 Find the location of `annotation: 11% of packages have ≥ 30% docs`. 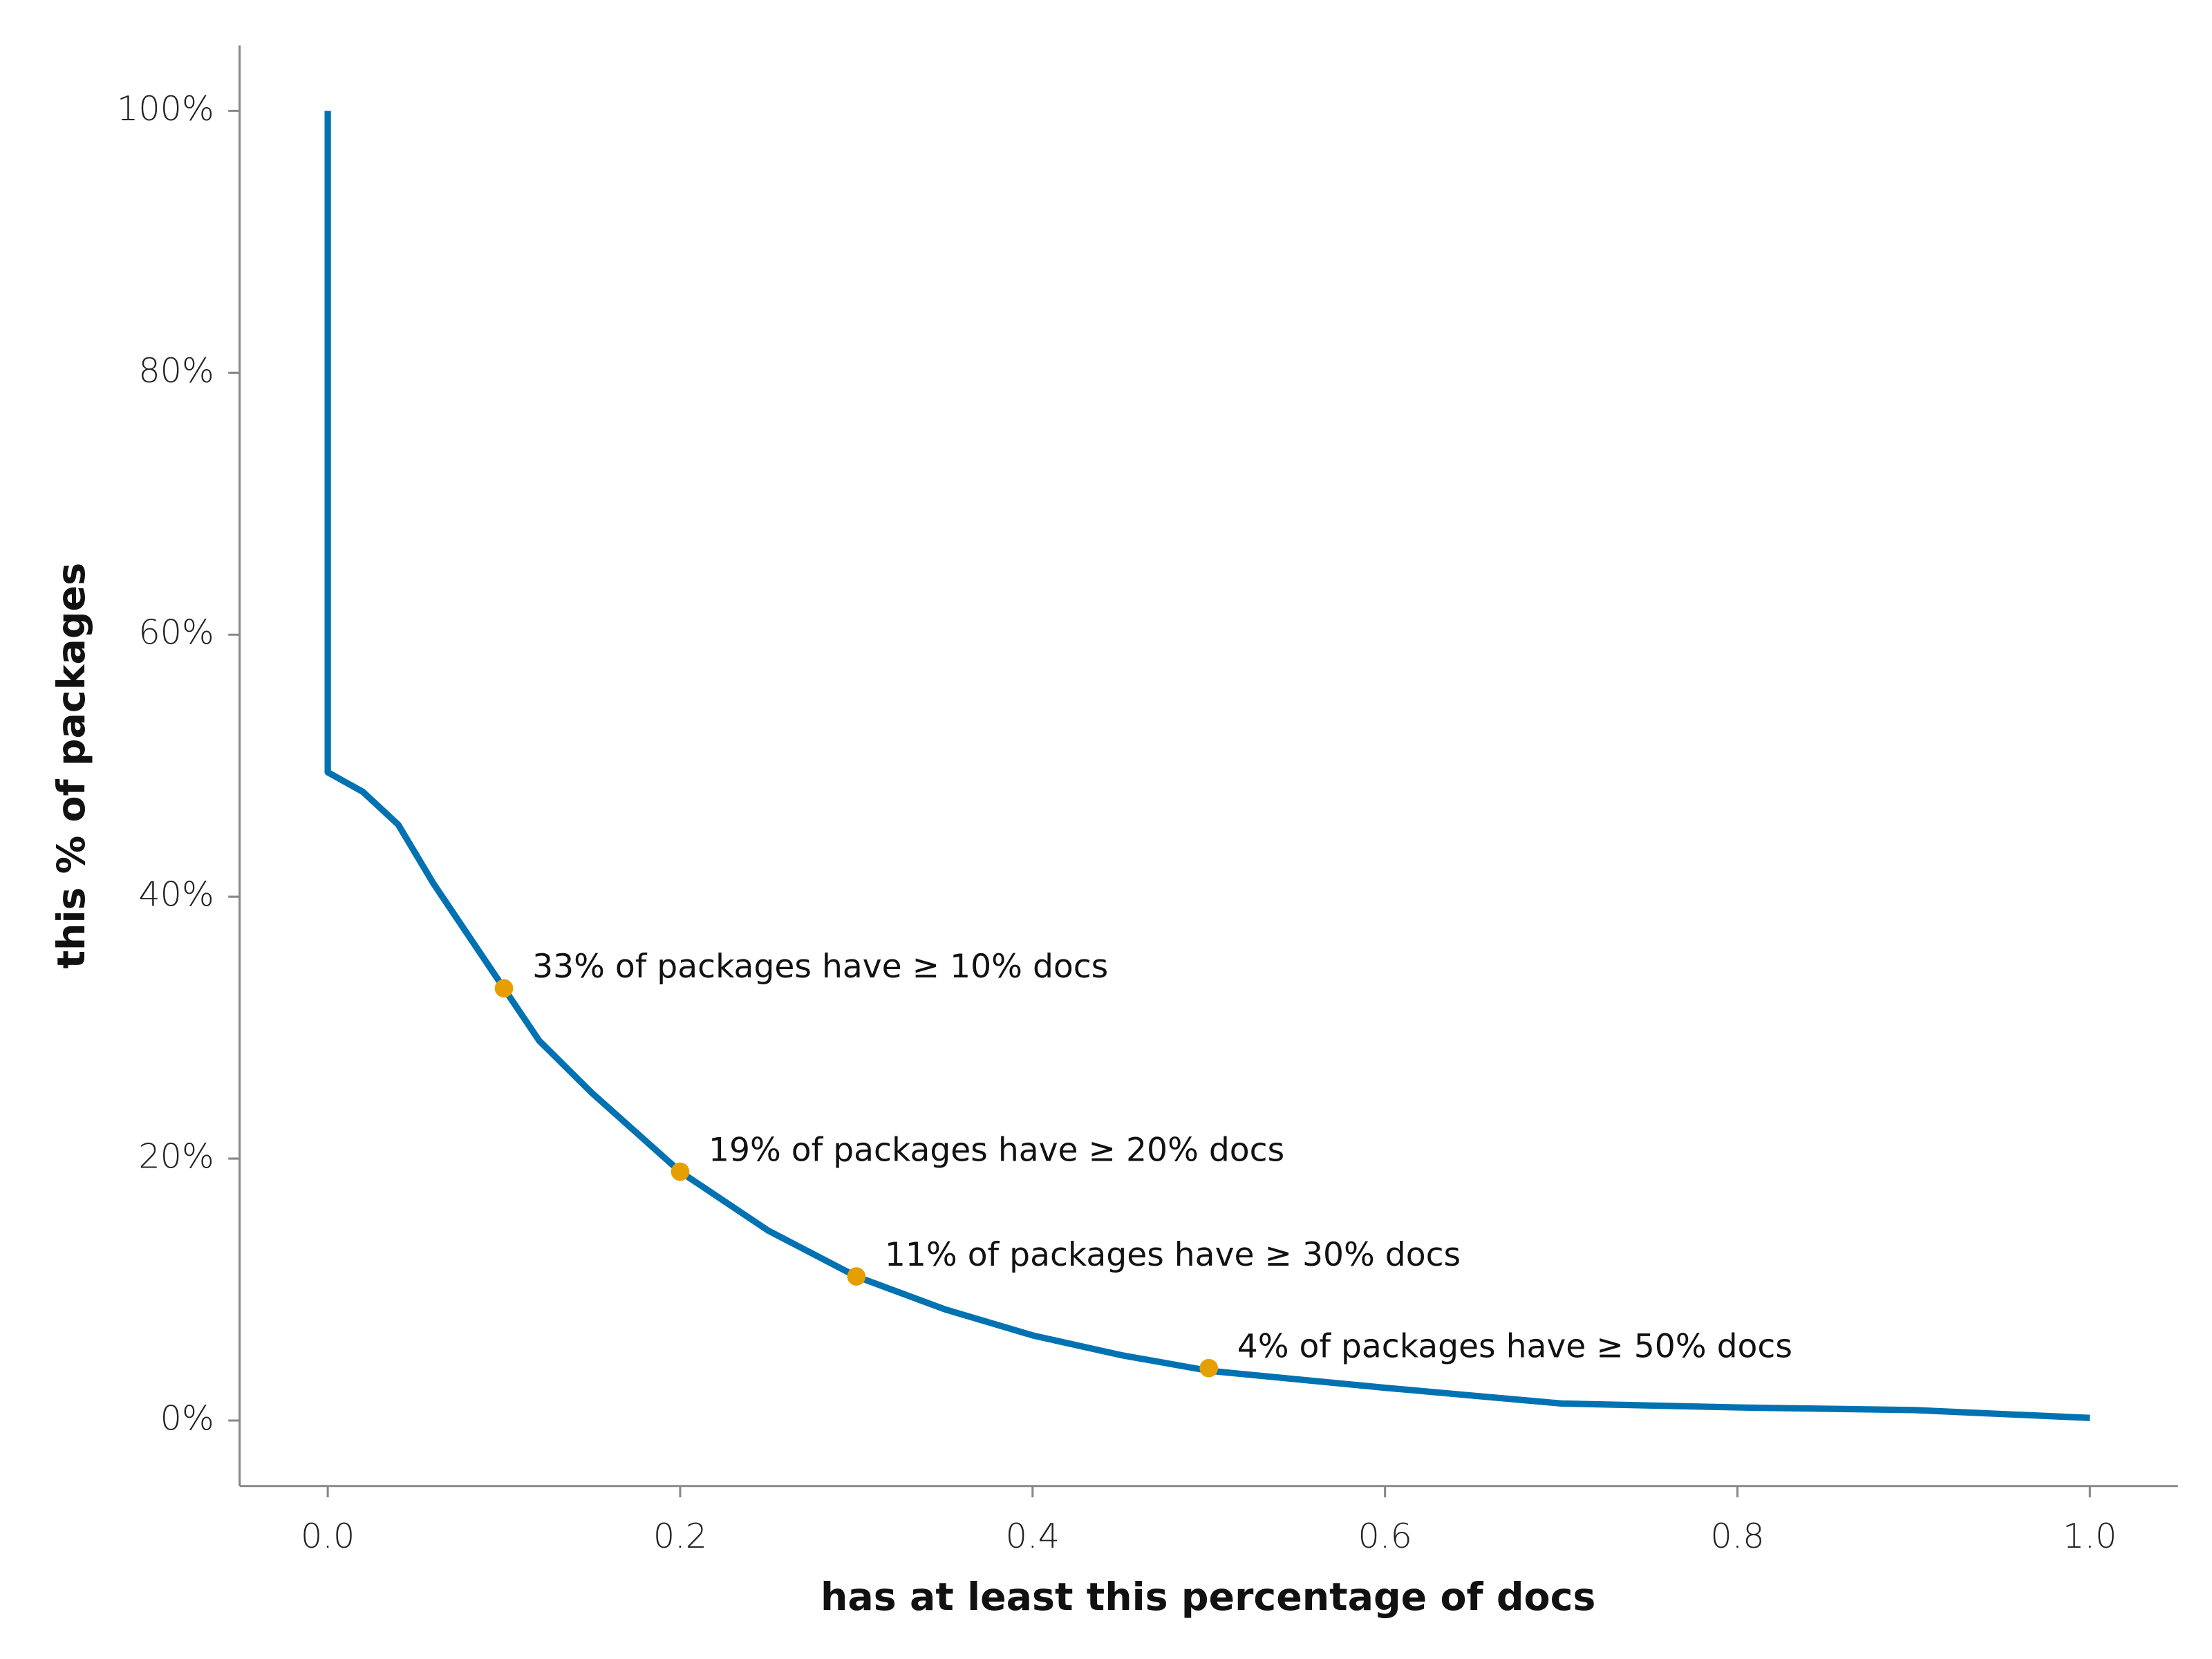

annotation: 11% of packages have ≥ 30% docs is located at coordinates (1173, 1255).